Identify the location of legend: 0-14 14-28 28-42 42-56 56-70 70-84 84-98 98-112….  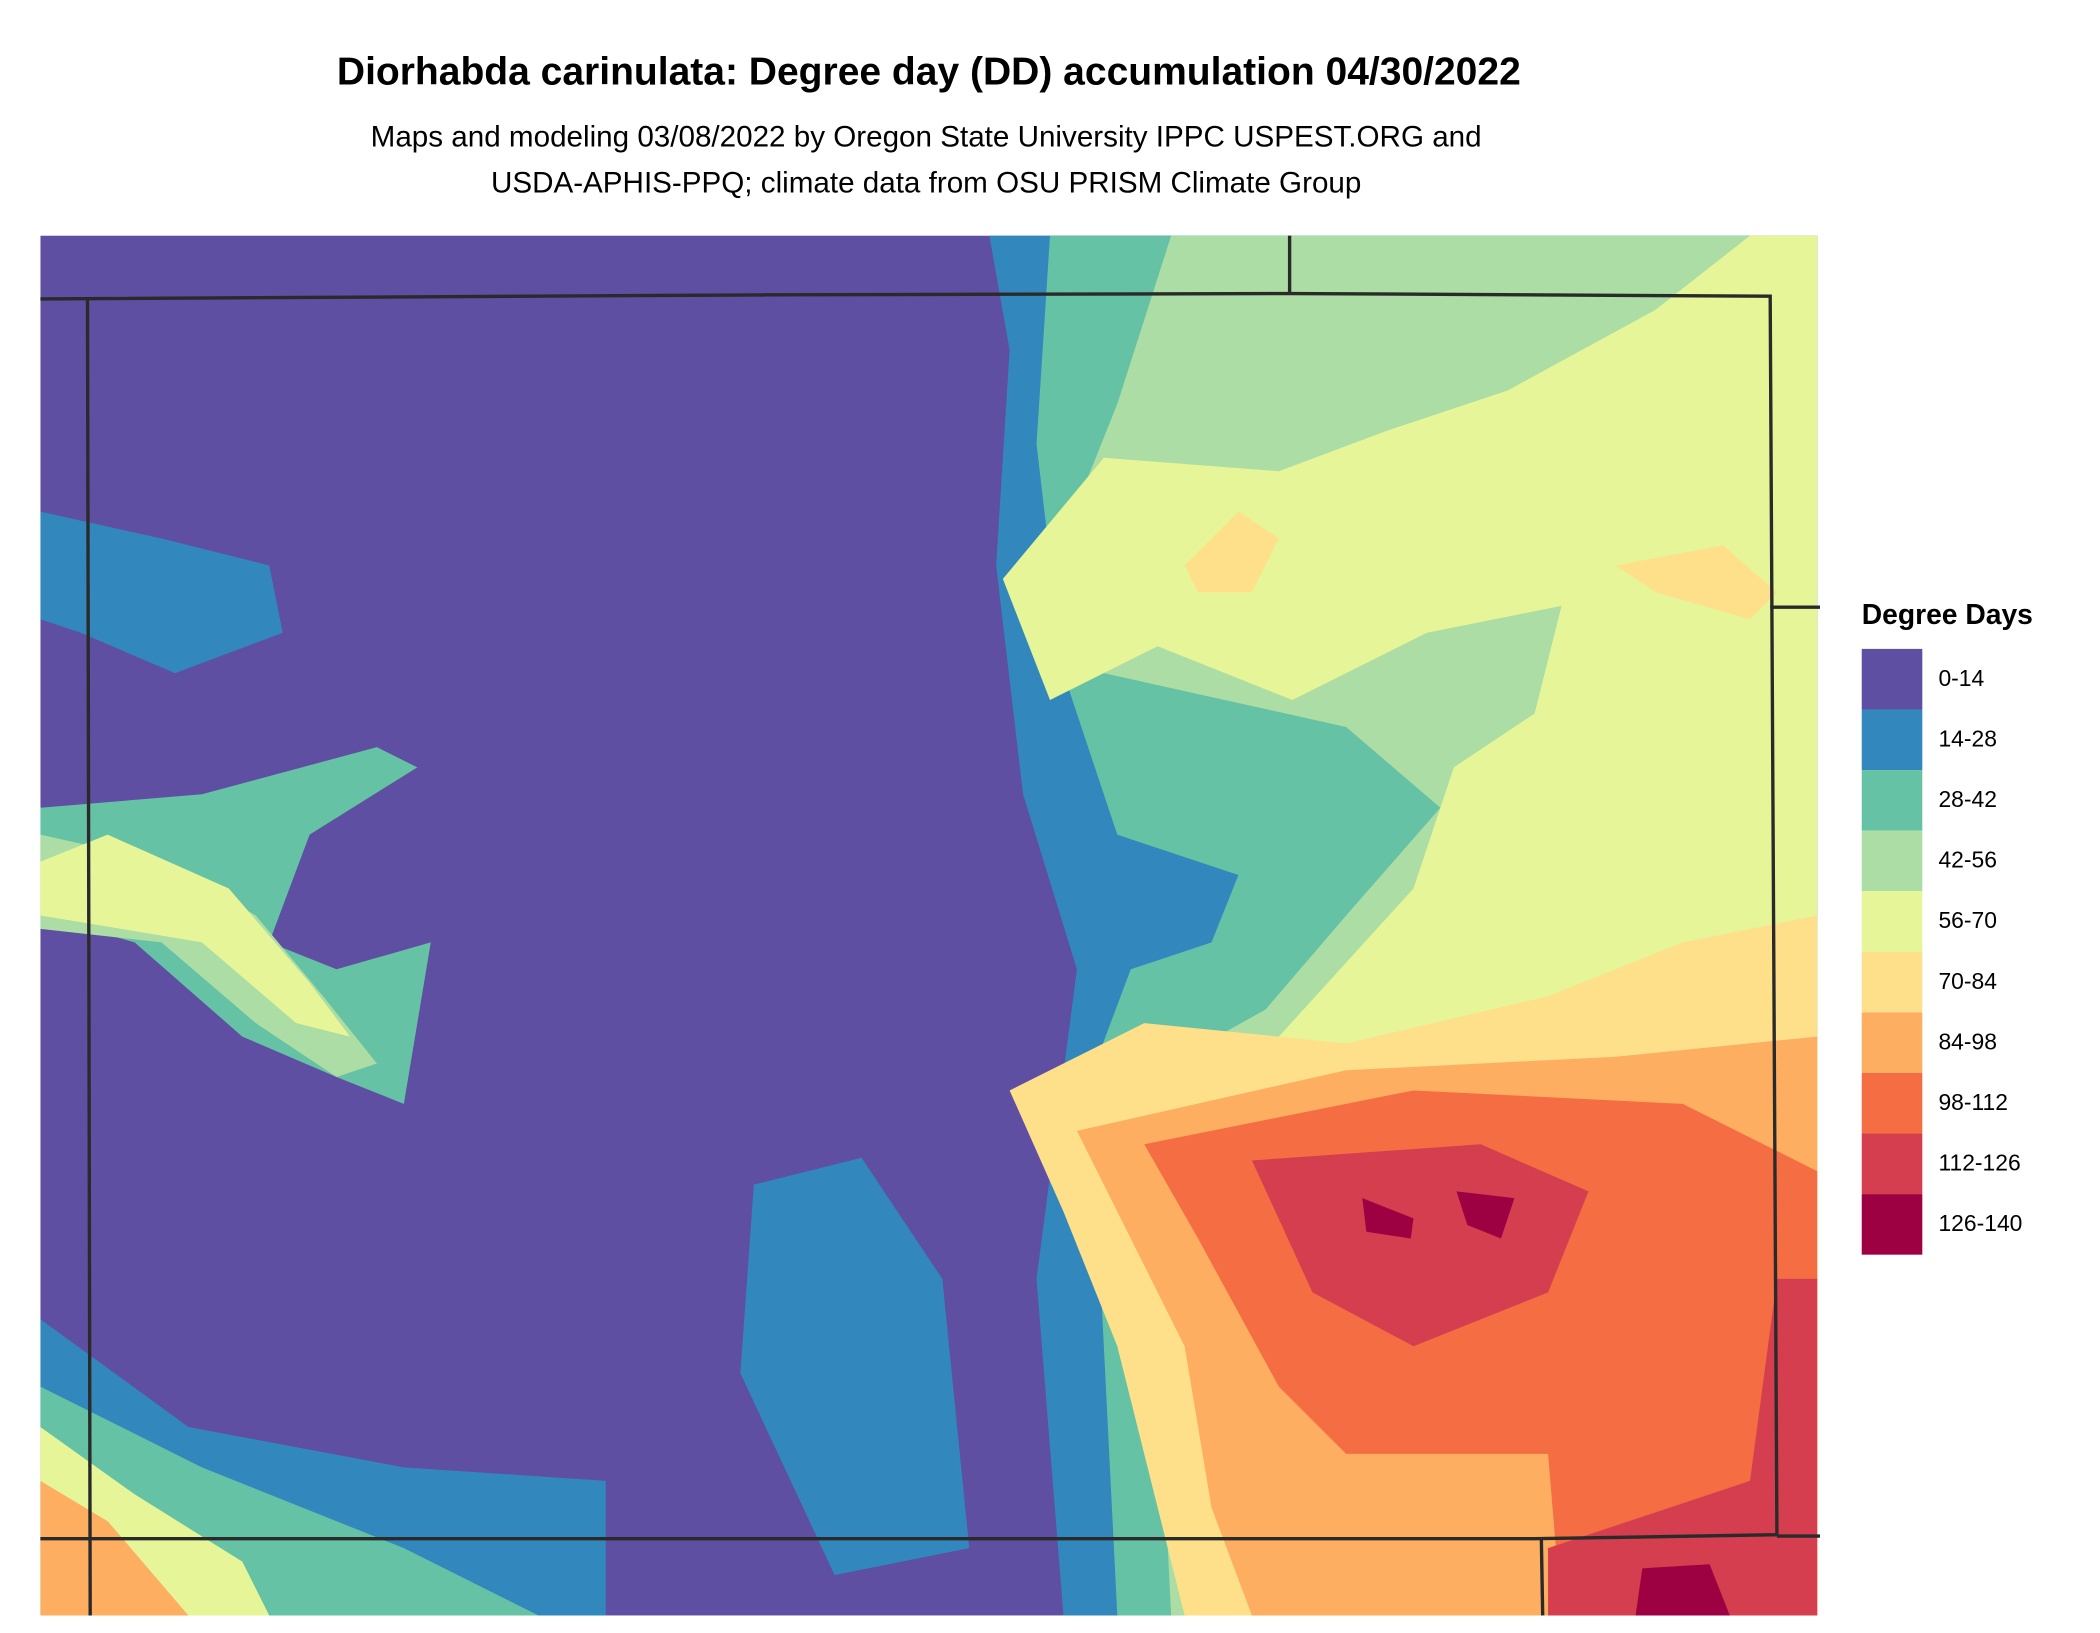
(1941, 951).